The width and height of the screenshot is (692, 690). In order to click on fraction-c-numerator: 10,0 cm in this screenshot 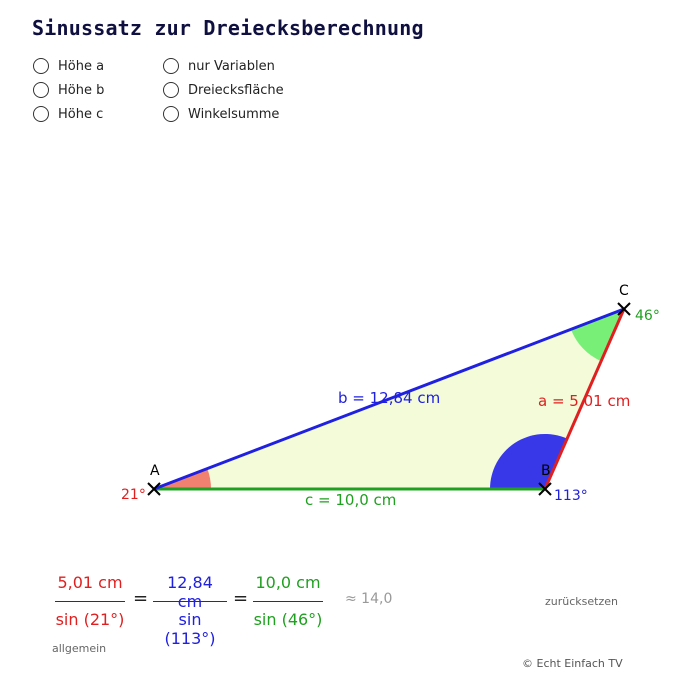, I will do `click(288, 582)`.